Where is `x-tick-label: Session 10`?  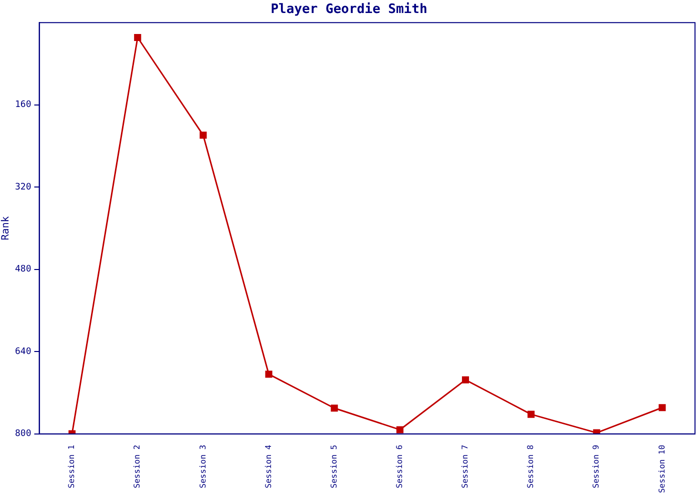
x-tick-label: Session 10 is located at coordinates (661, 469).